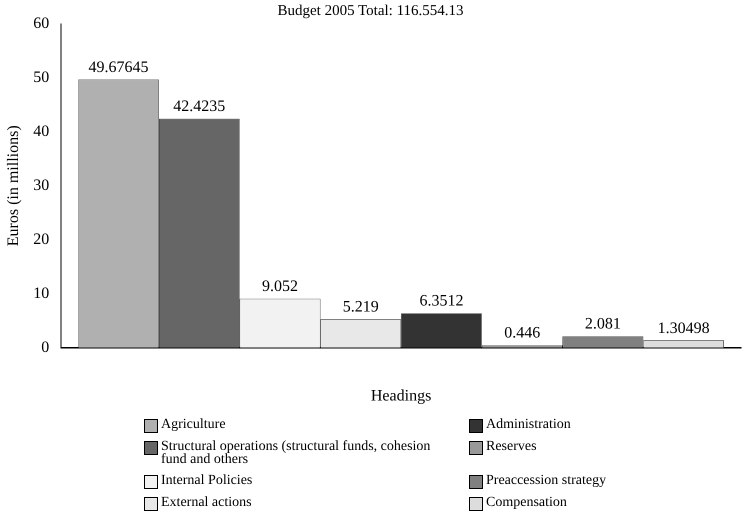 The height and width of the screenshot is (522, 753). I want to click on legend-label: Structural operations (structural funds, cohesion fund and others, so click(296, 453).